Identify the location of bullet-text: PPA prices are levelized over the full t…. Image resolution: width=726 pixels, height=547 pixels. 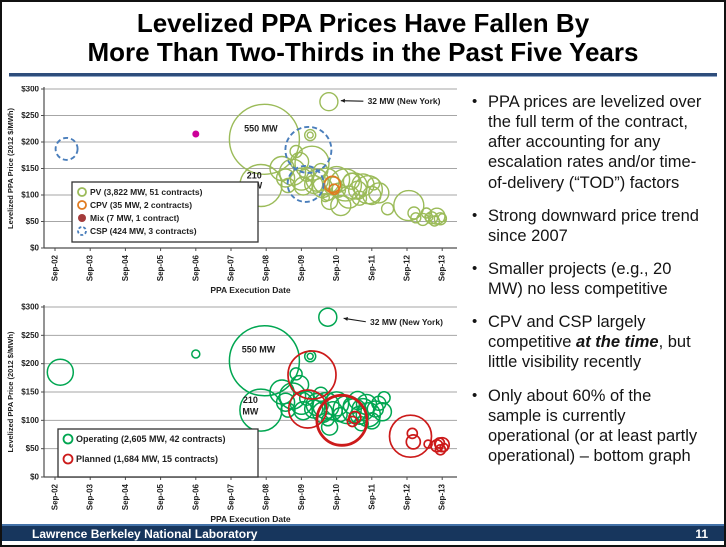
(595, 142).